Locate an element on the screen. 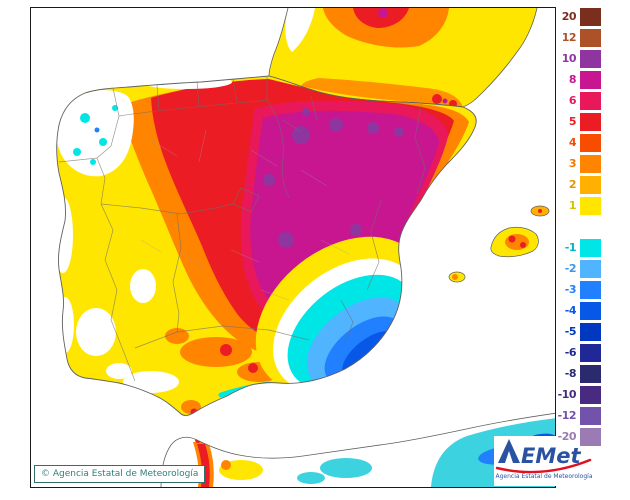  legend-value-label: 10 is located at coordinates (569, 58).